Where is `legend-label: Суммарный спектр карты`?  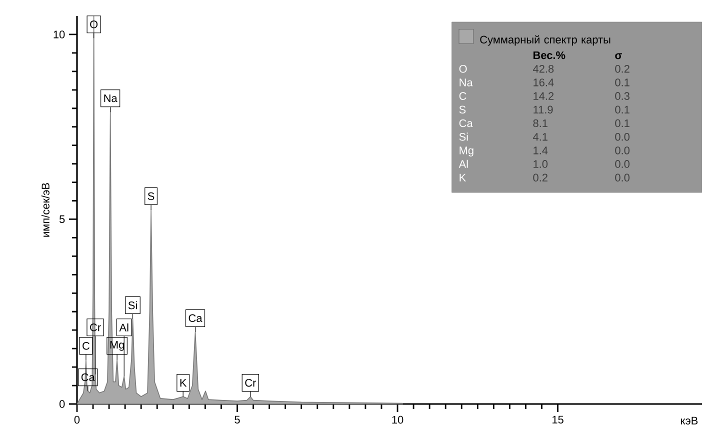 legend-label: Суммарный спектр карты is located at coordinates (545, 40).